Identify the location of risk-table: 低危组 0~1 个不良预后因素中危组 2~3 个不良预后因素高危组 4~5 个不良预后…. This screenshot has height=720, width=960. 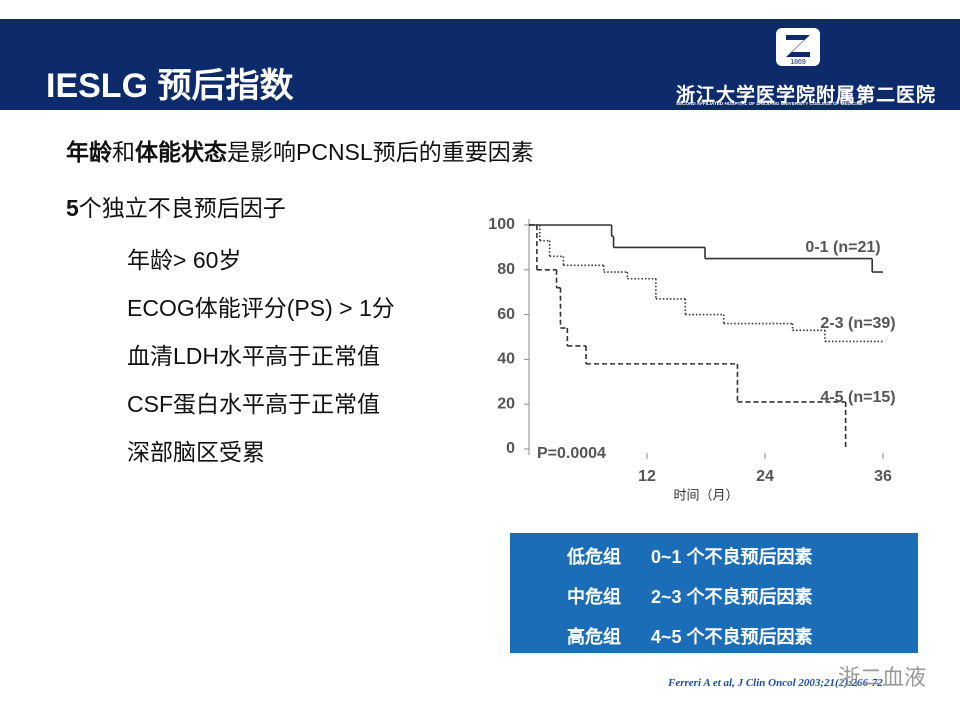
(714, 593).